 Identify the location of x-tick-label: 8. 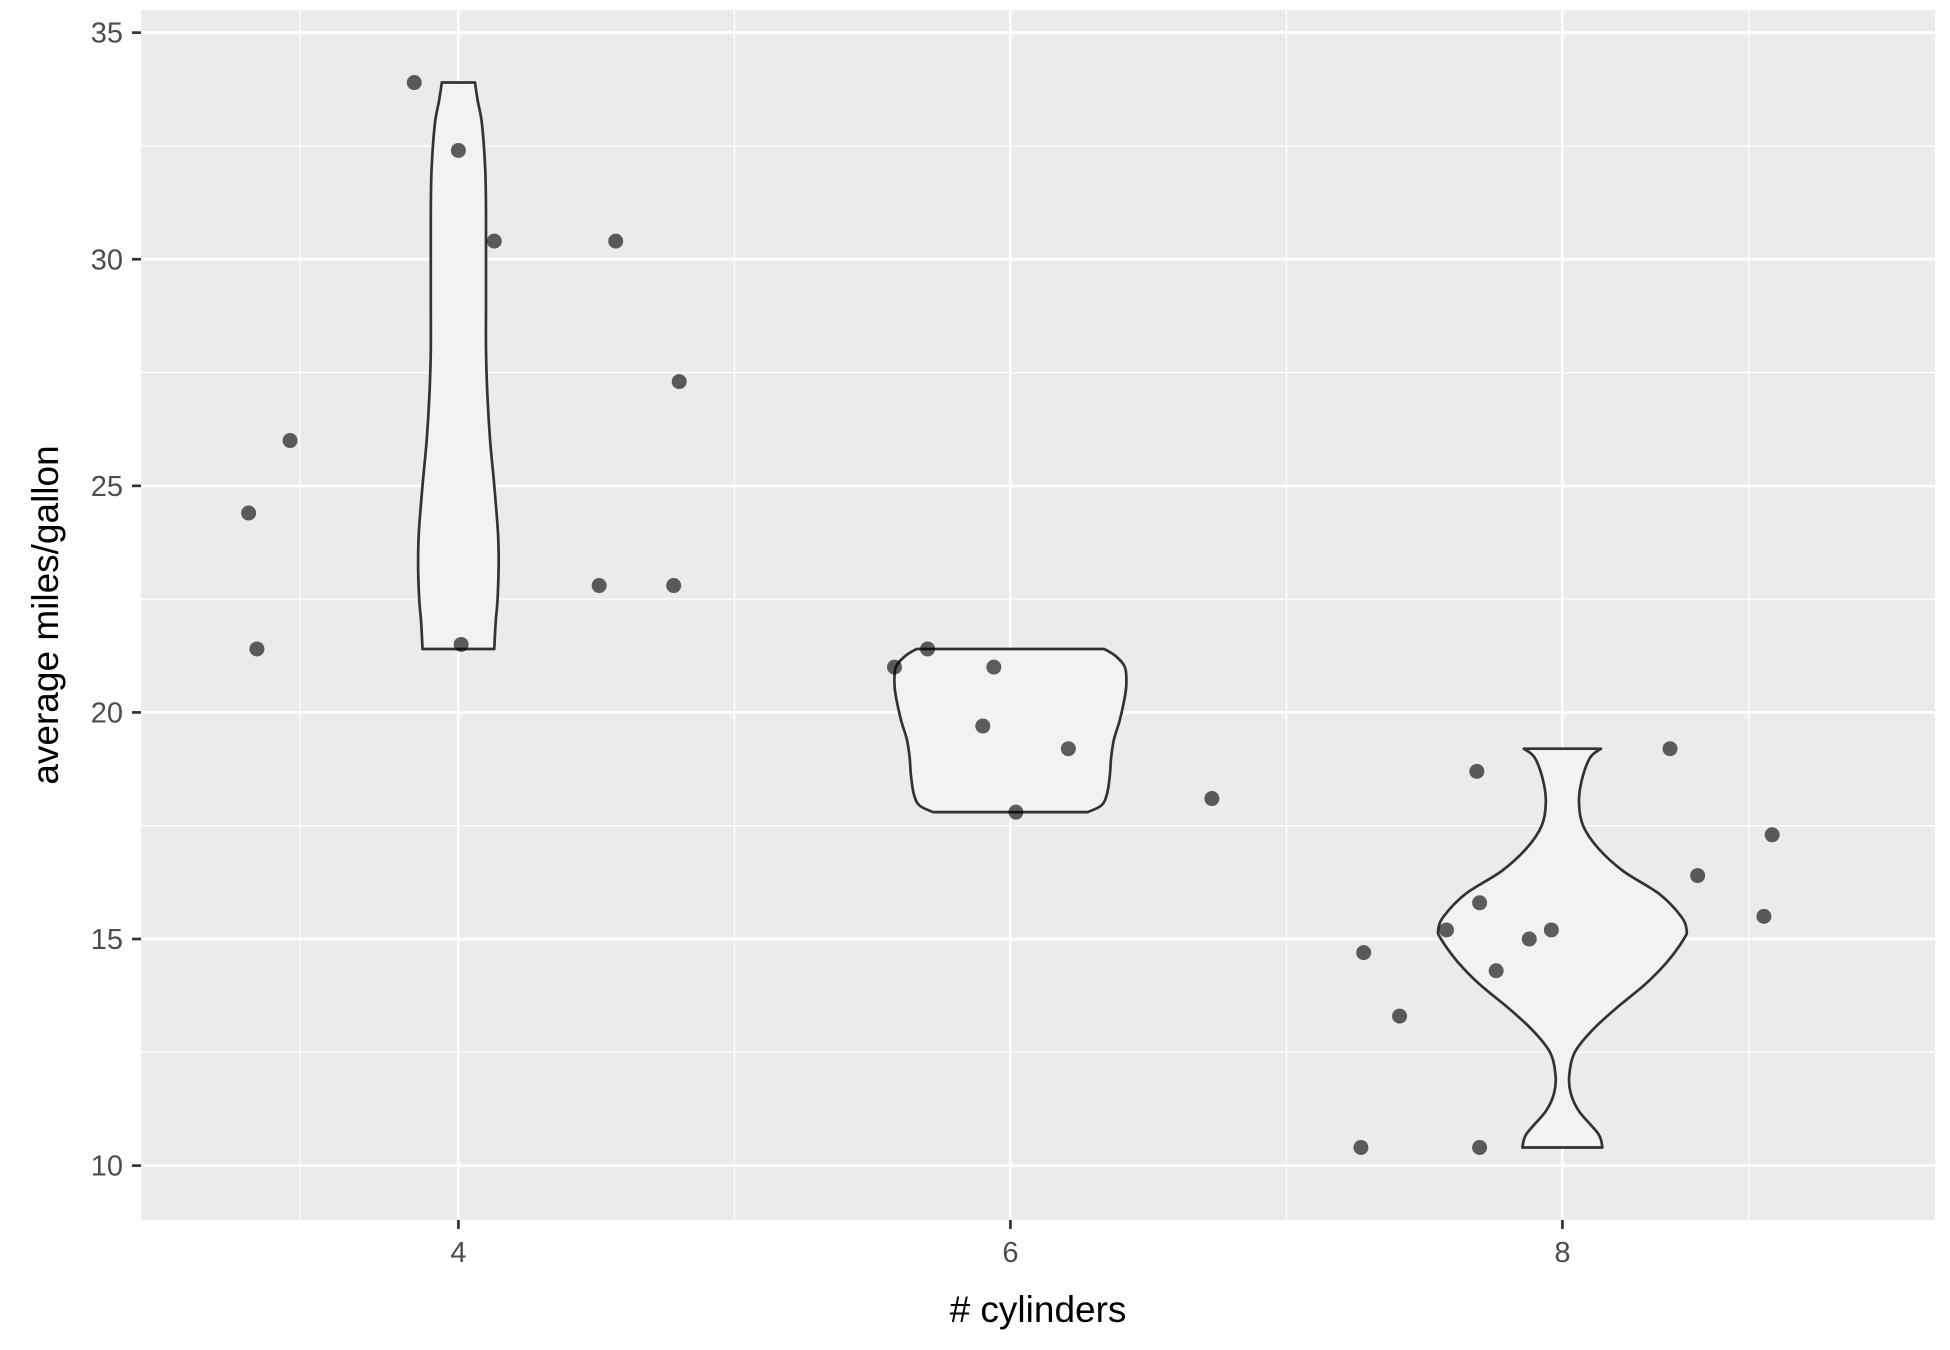
(1562, 1253).